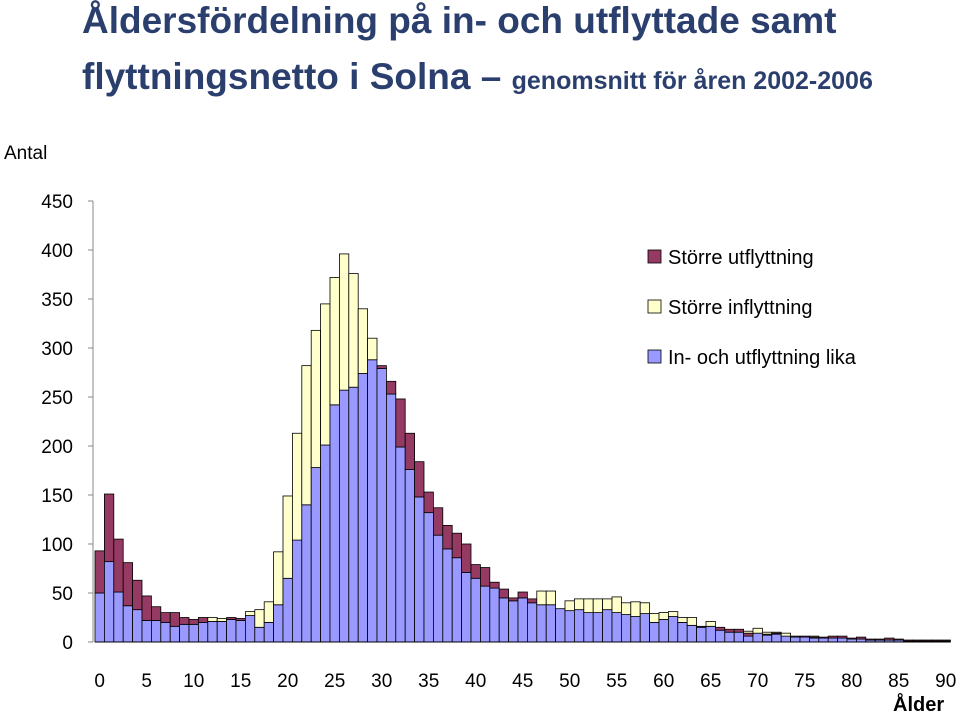 Image resolution: width=960 pixels, height=718 pixels. Describe the element at coordinates (491, 76) in the screenshot. I see `chart-title-dash: –` at that location.